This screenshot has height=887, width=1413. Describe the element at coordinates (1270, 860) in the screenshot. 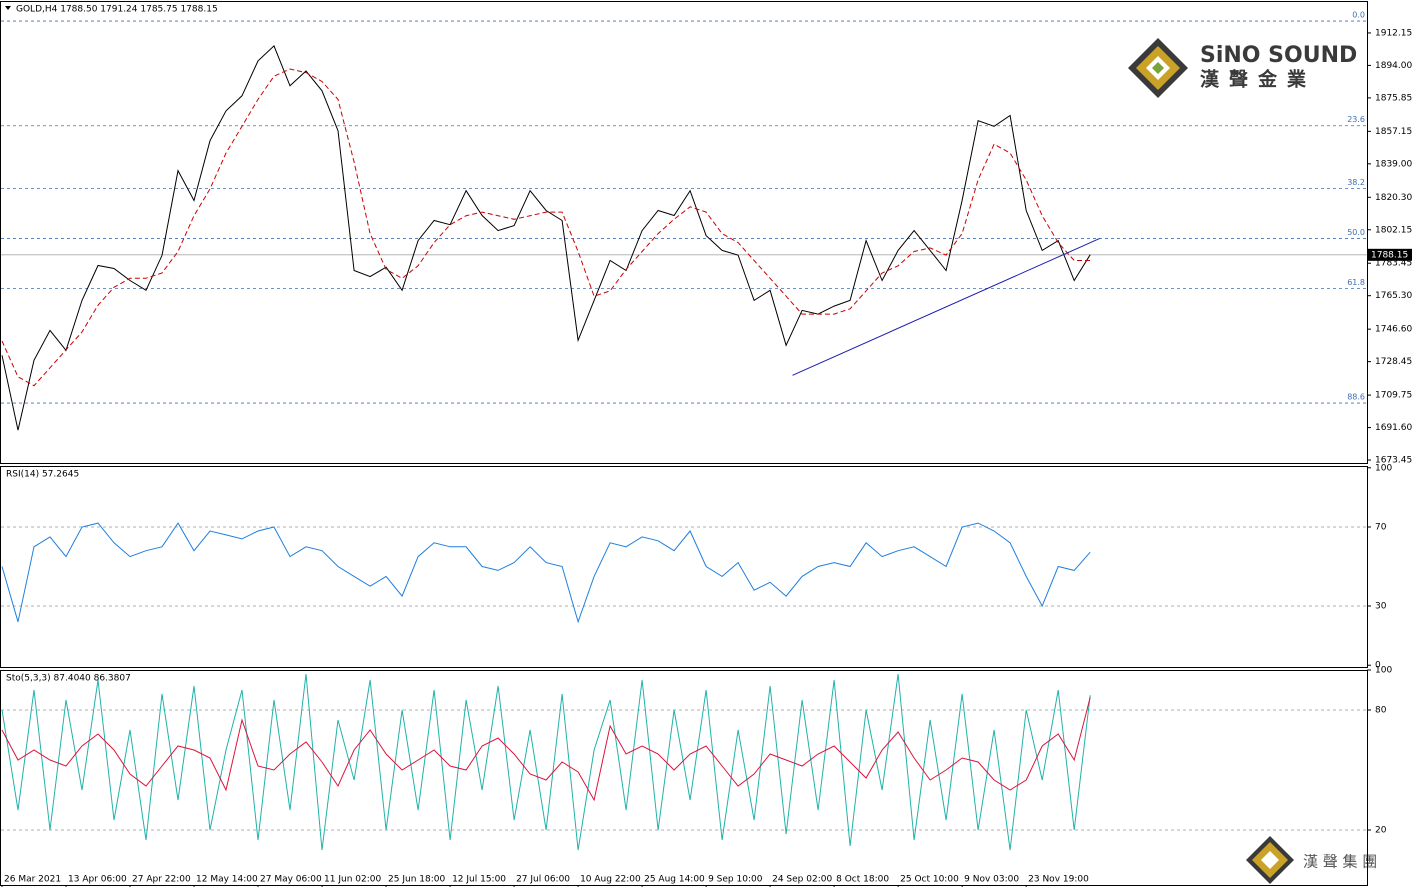

I see `footer-diamond-inner` at that location.